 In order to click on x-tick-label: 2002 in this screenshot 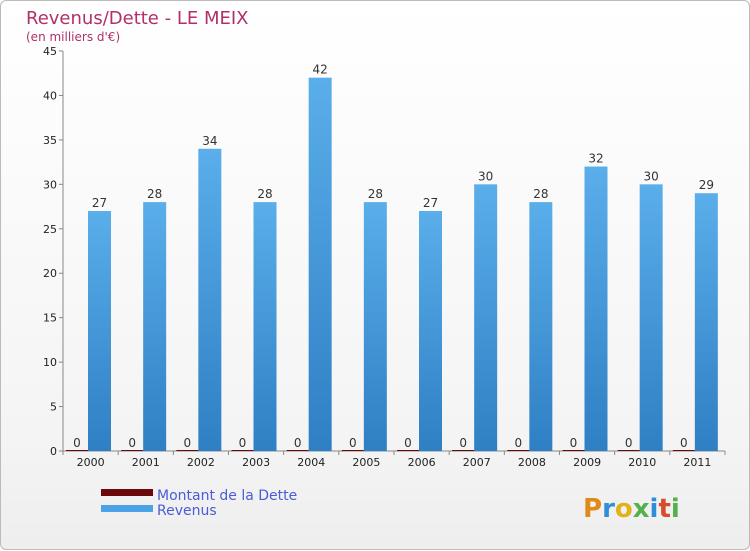, I will do `click(201, 462)`.